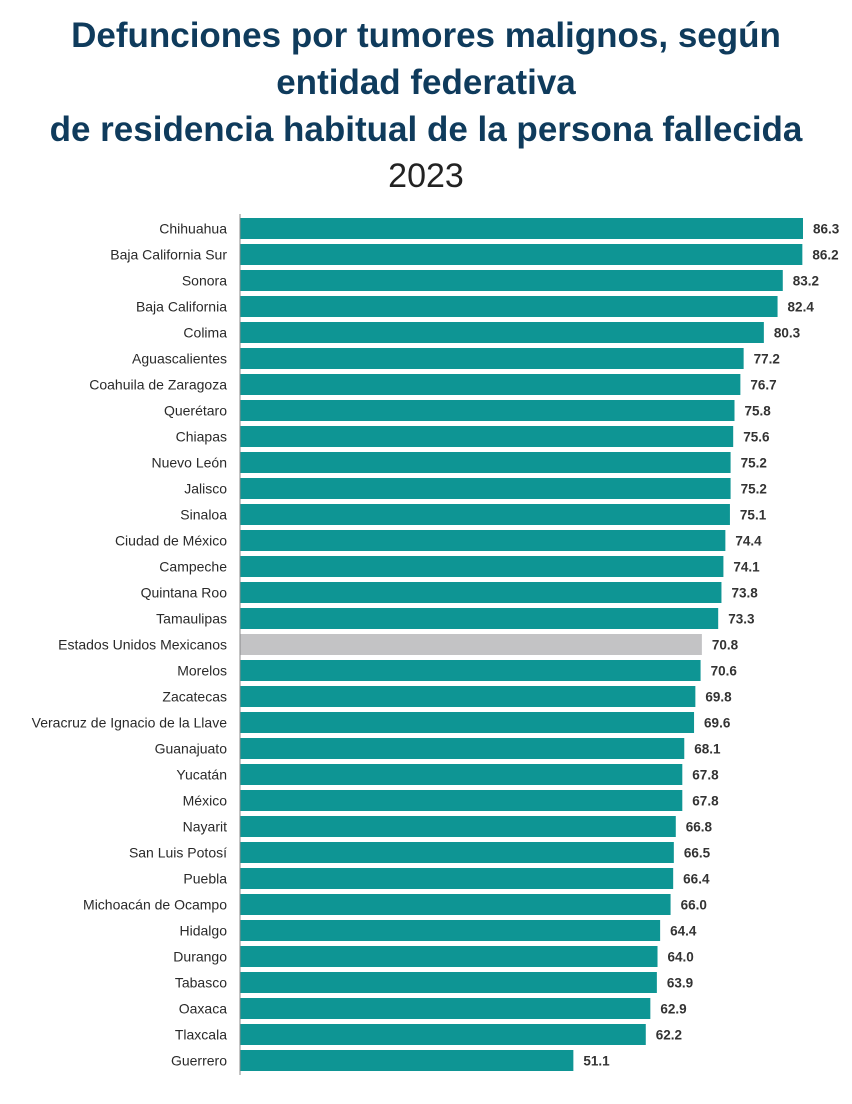 Image resolution: width=852 pixels, height=1104 pixels. What do you see at coordinates (171, 541) in the screenshot?
I see `category-label: Ciudad de México` at bounding box center [171, 541].